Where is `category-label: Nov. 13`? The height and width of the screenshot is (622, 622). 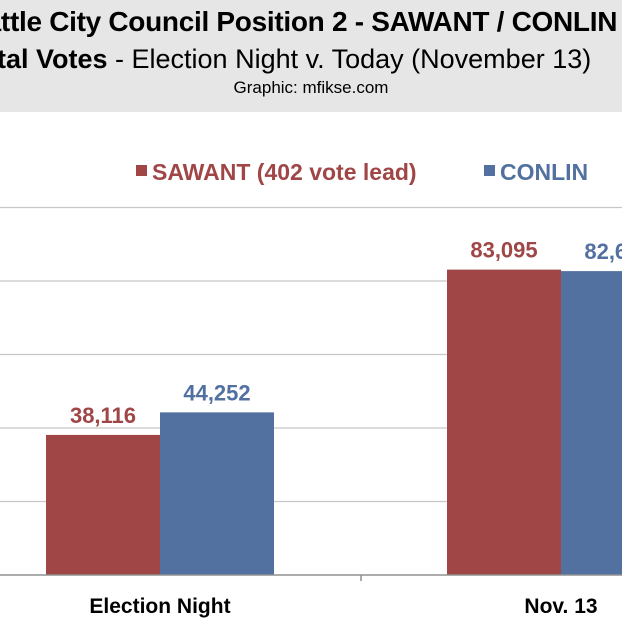
category-label: Nov. 13 is located at coordinates (560, 606).